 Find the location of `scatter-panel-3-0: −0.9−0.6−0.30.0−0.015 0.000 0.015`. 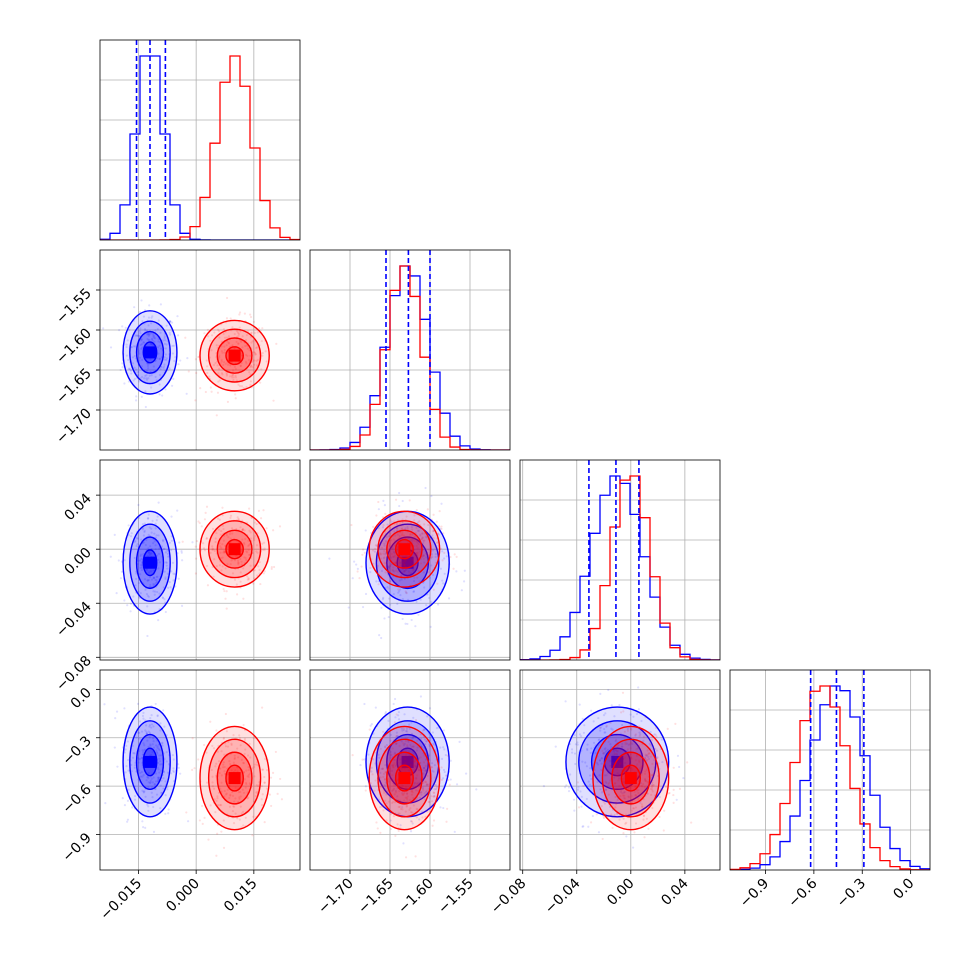

scatter-panel-3-0: −0.9−0.6−0.30.0−0.015 0.000 0.015 is located at coordinates (180, 796).